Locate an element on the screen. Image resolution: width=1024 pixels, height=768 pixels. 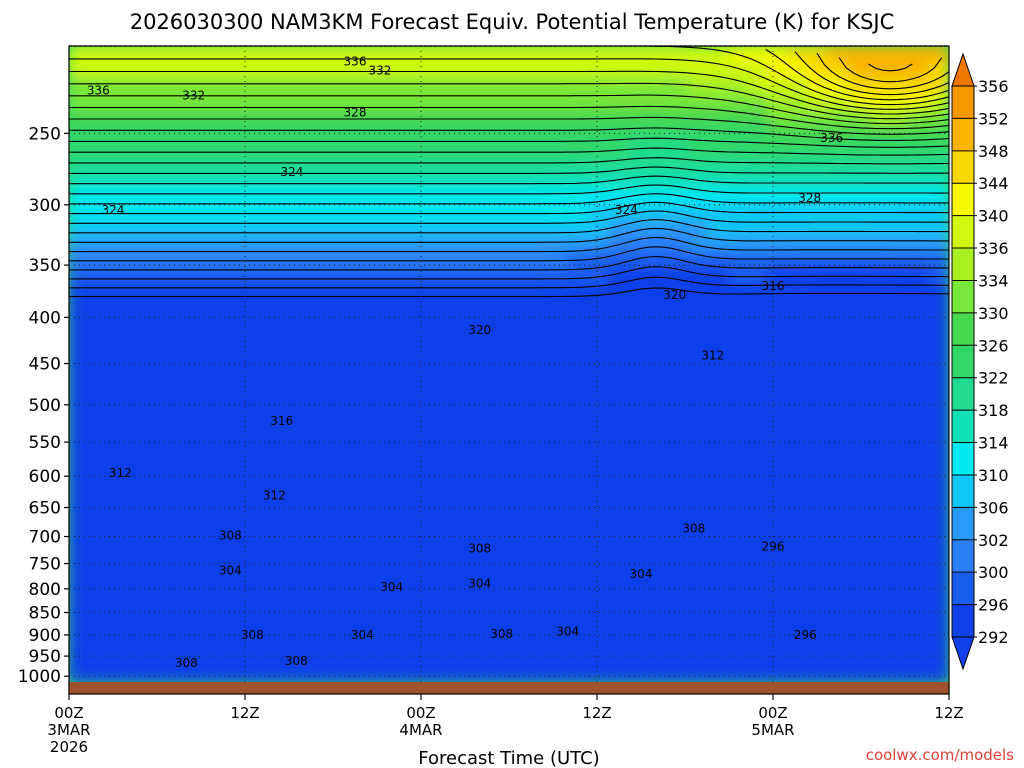
colorbar-label: 318 is located at coordinates (993, 410).